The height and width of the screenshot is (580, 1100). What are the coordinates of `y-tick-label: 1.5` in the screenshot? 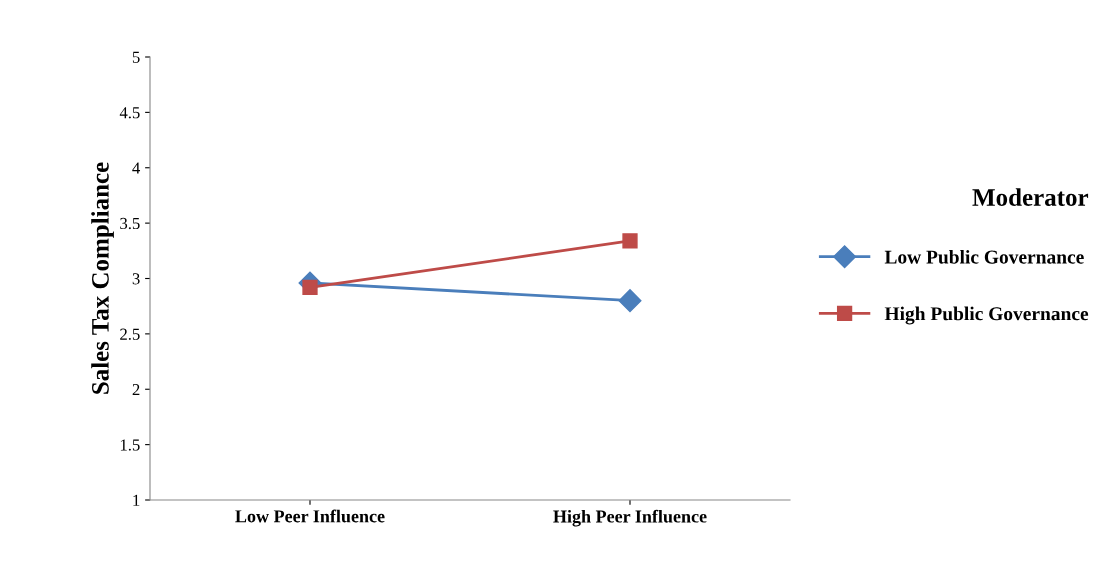 It's located at (130, 445).